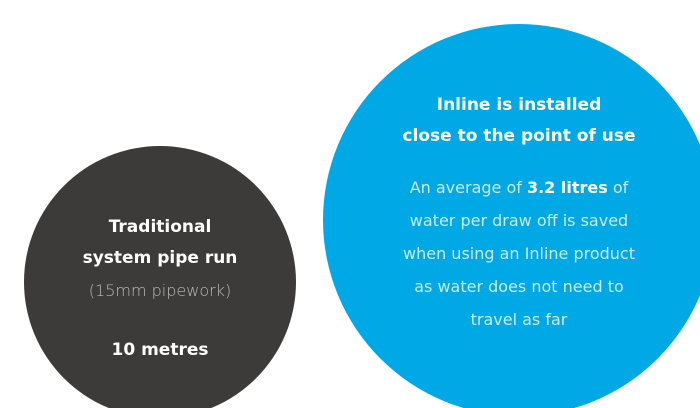 Image resolution: width=700 pixels, height=408 pixels. Describe the element at coordinates (519, 319) in the screenshot. I see `inline-body: travel as far` at that location.